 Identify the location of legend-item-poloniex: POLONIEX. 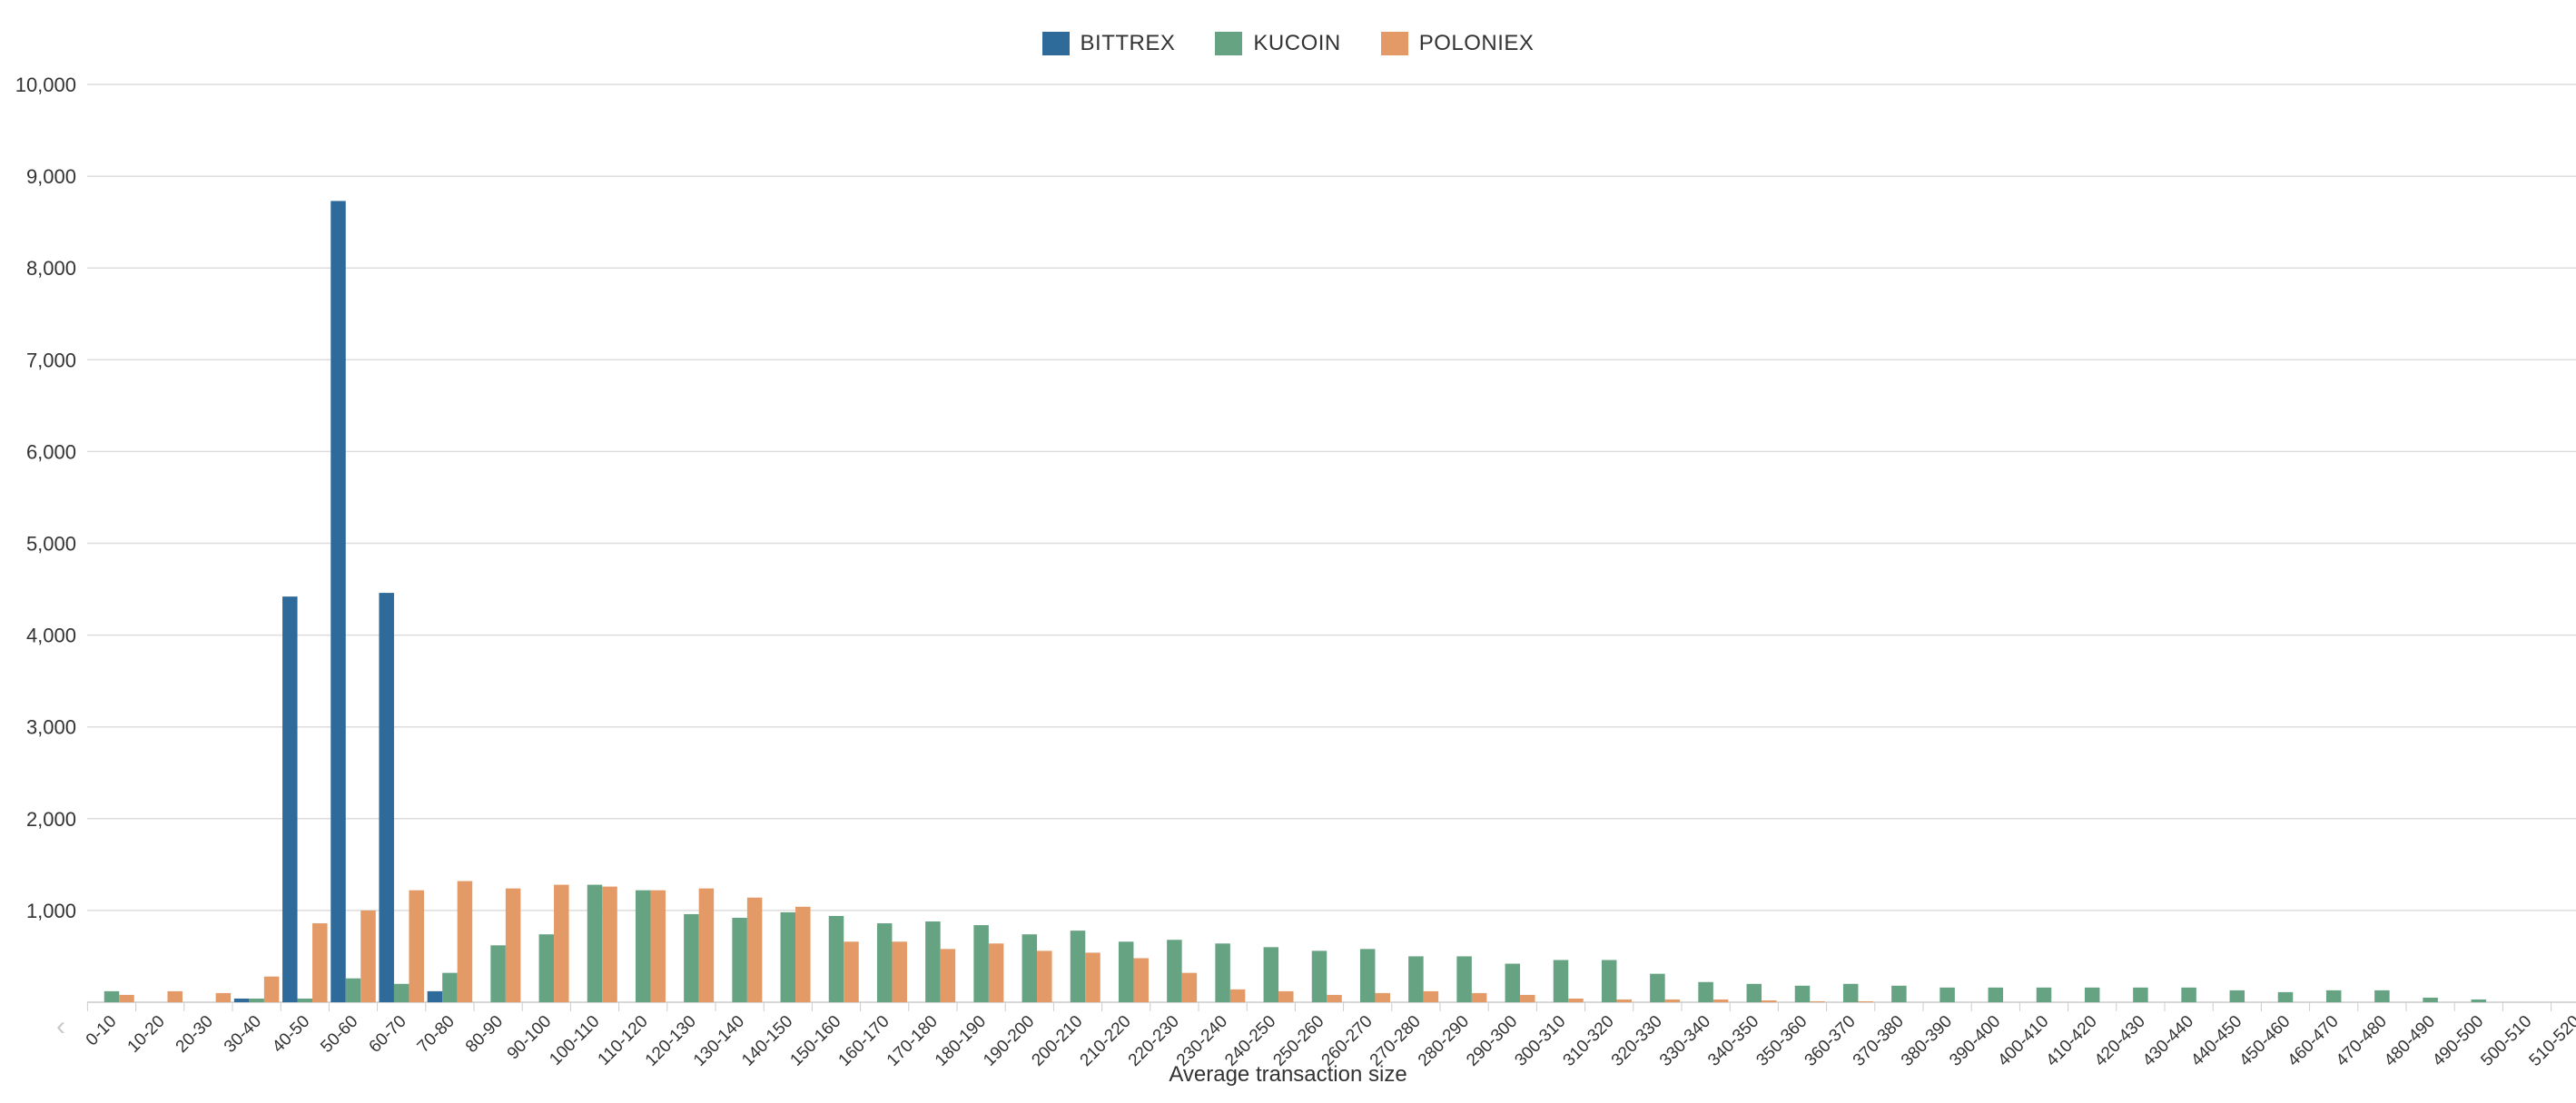
(1457, 43).